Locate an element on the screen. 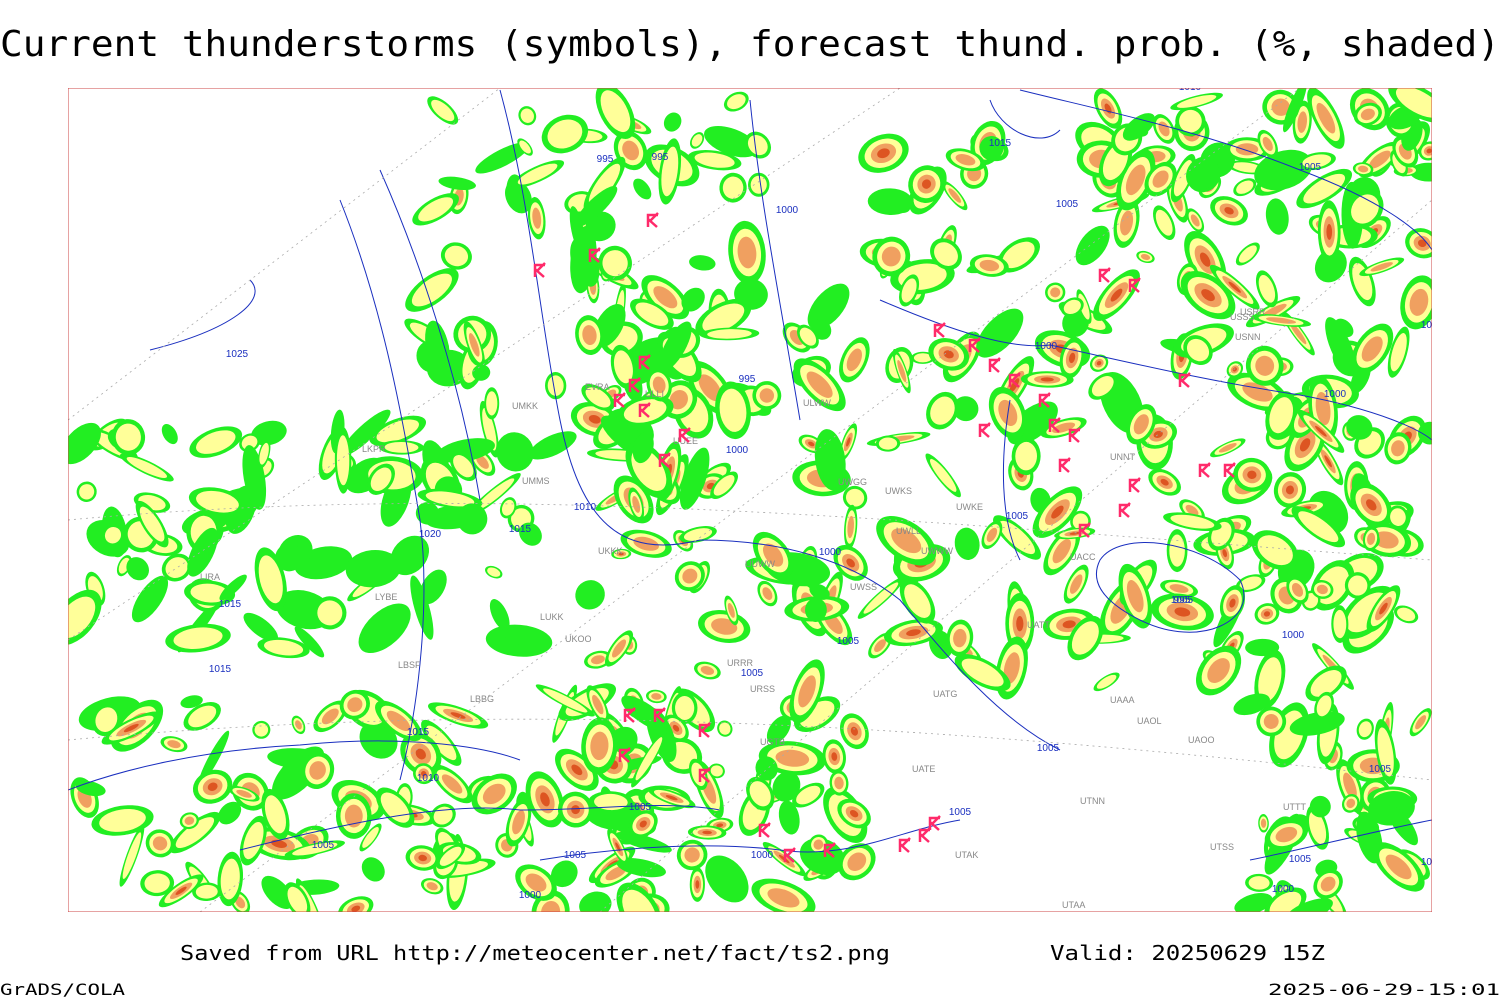  station-code: UTAA is located at coordinates (1073, 905).